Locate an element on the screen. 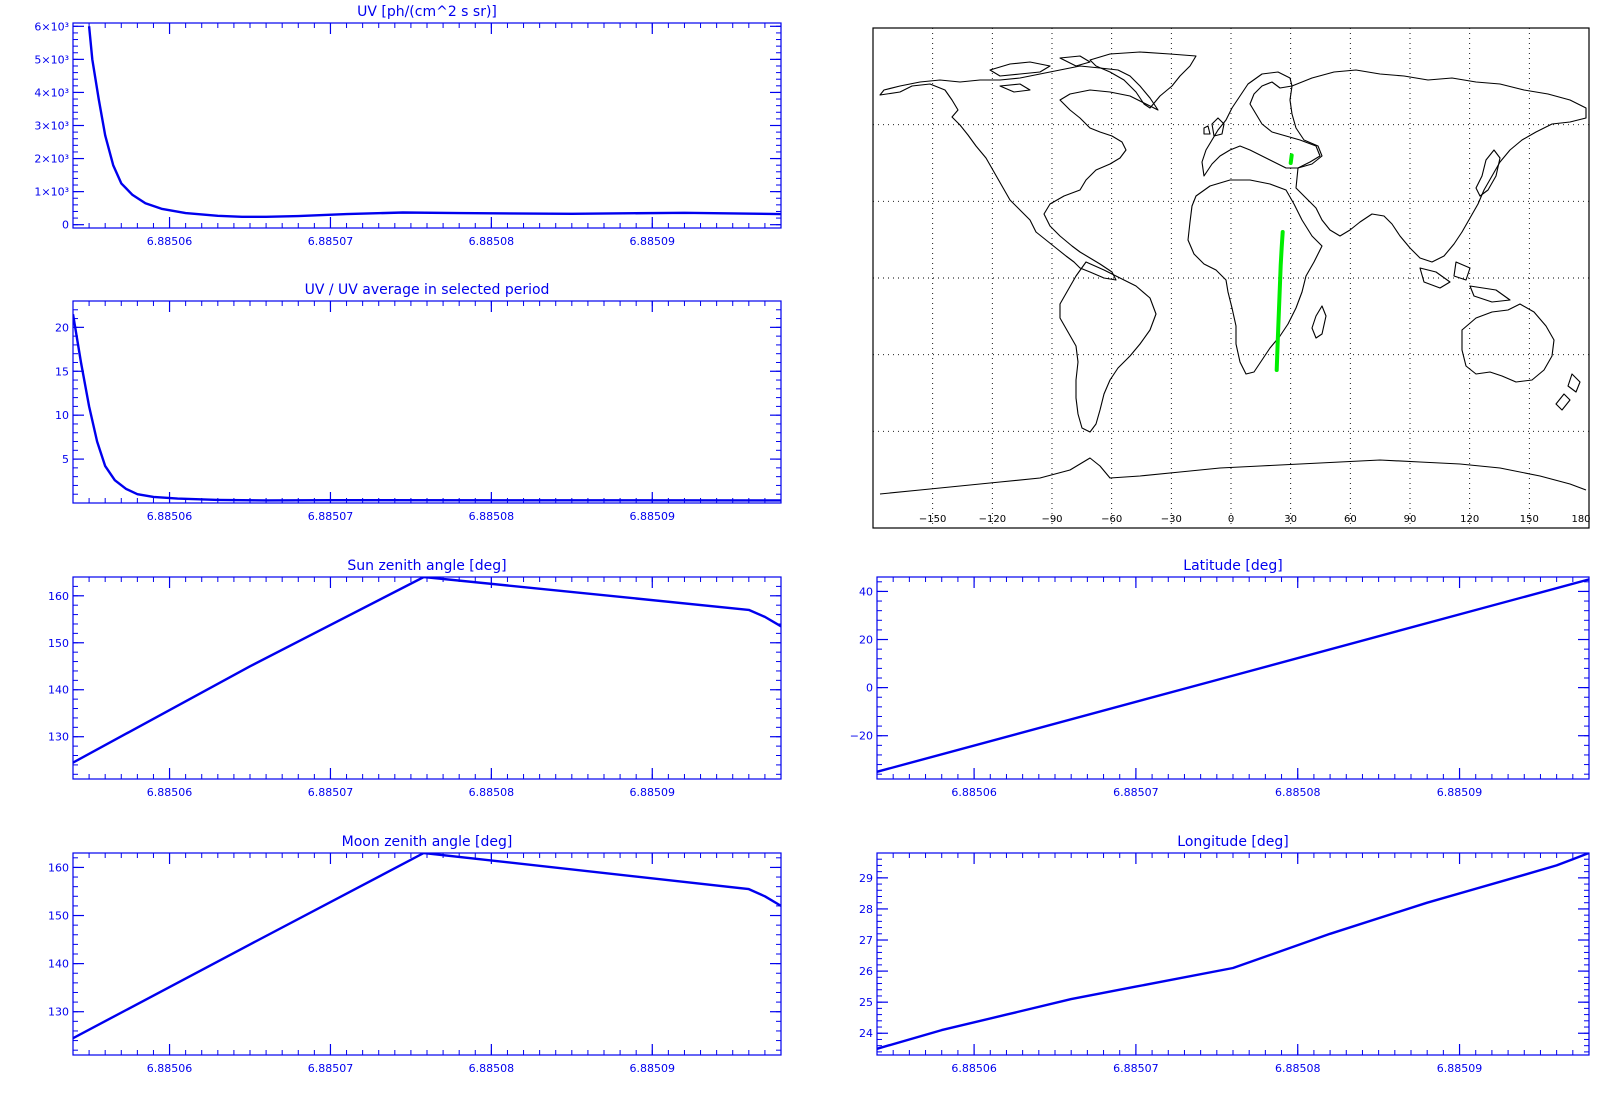  map-lon-tick-label: 180 is located at coordinates (1580, 519).